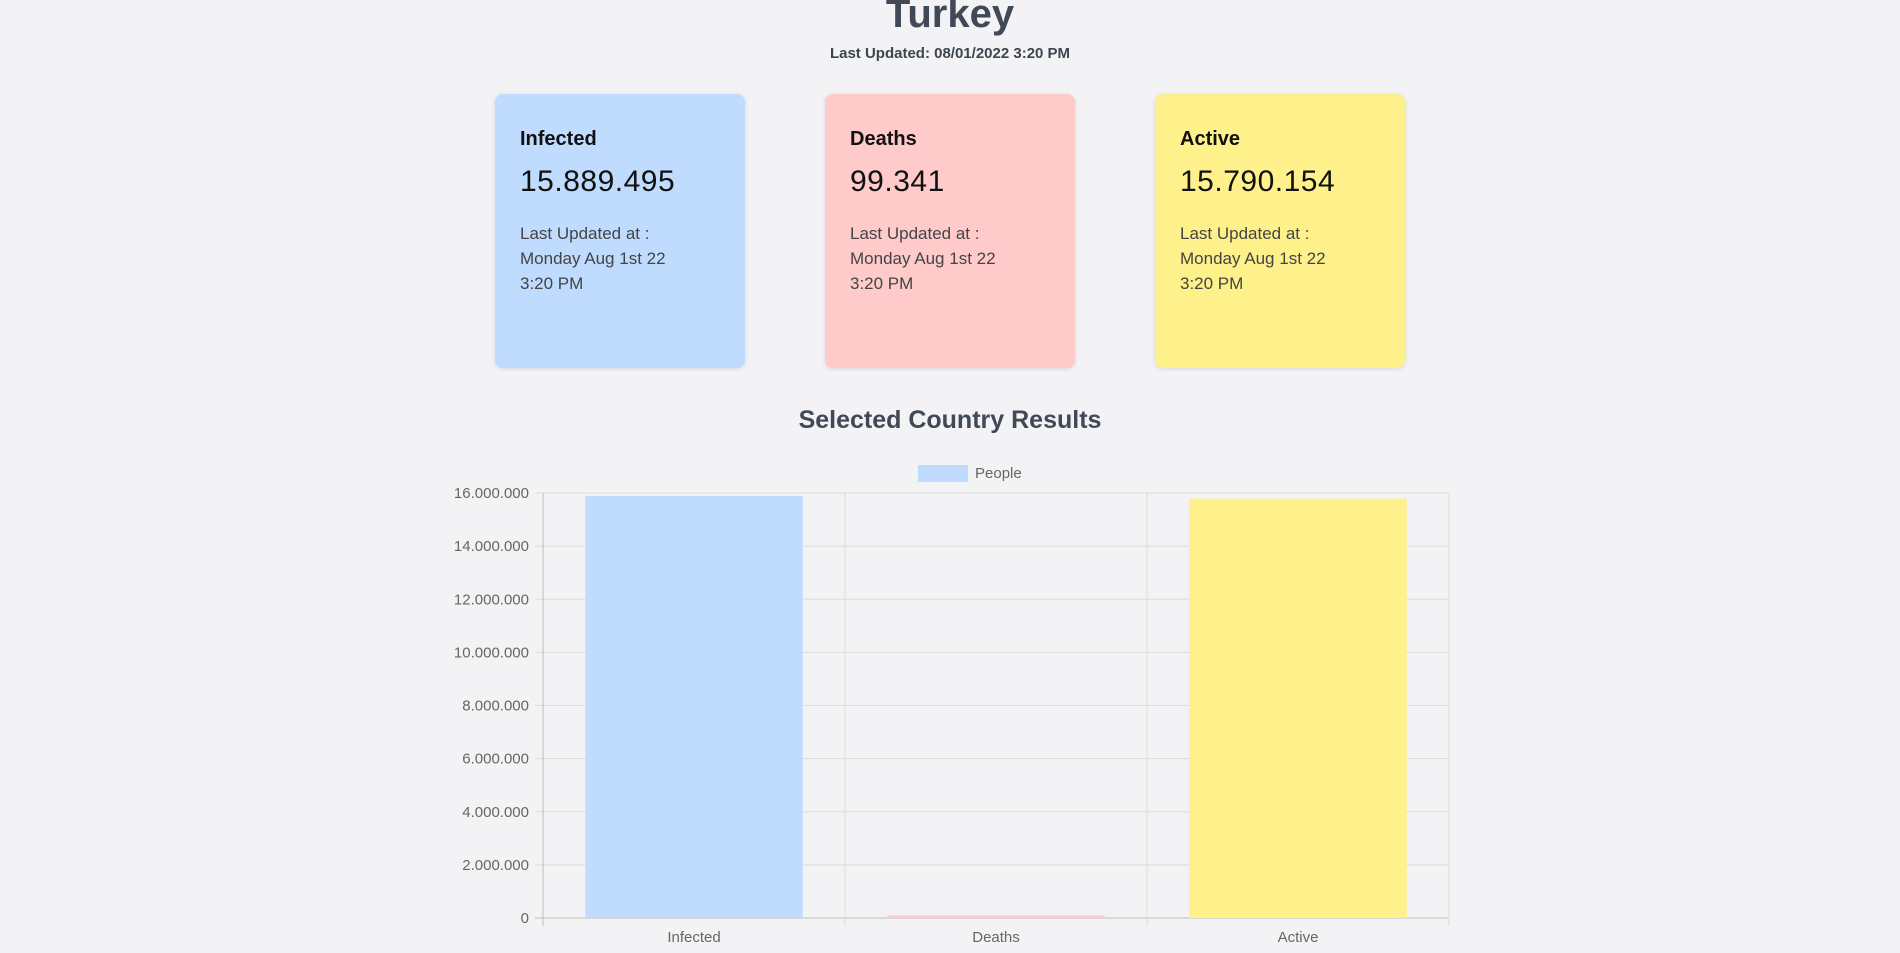 The width and height of the screenshot is (1900, 953). I want to click on y-tick-label: 6.000.000, so click(495, 759).